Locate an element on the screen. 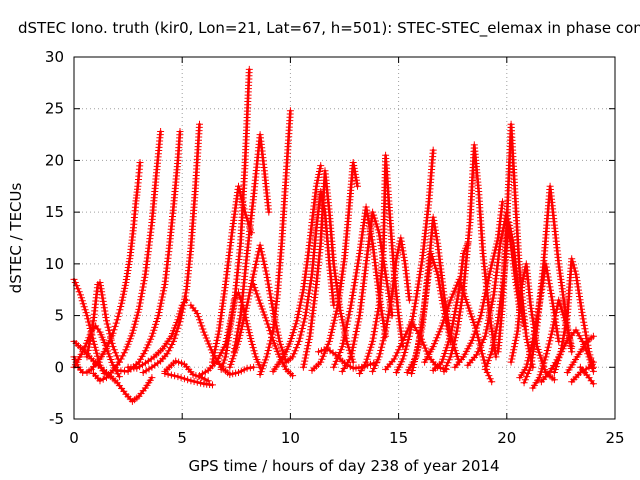 This screenshot has height=480, width=640. y-tick-label: 30 is located at coordinates (54, 57).